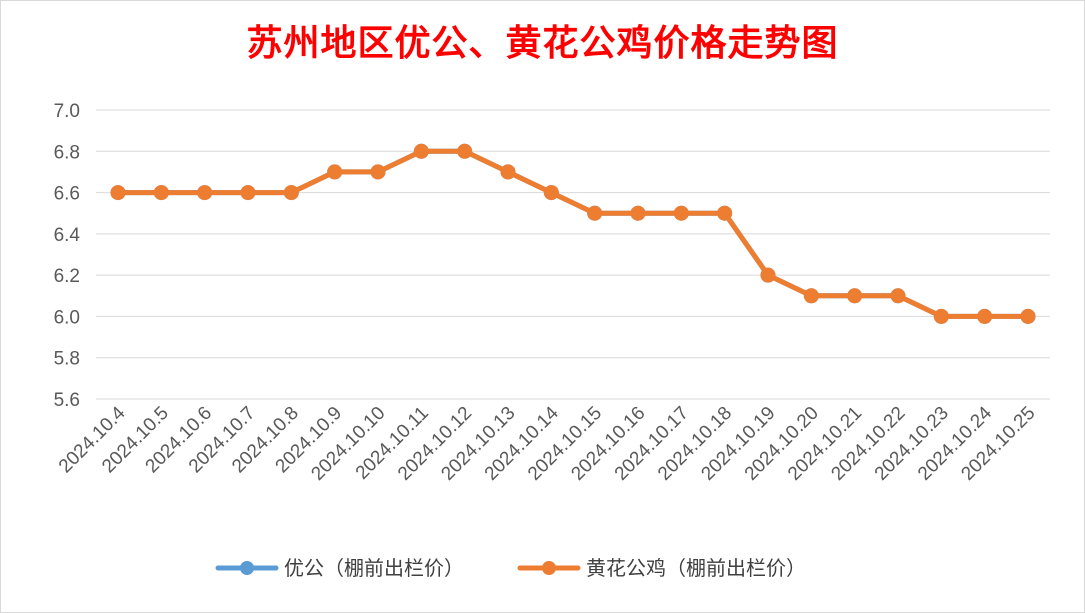 The height and width of the screenshot is (613, 1085). What do you see at coordinates (374, 568) in the screenshot?
I see `legend-label: 优公（棚前出栏价）` at bounding box center [374, 568].